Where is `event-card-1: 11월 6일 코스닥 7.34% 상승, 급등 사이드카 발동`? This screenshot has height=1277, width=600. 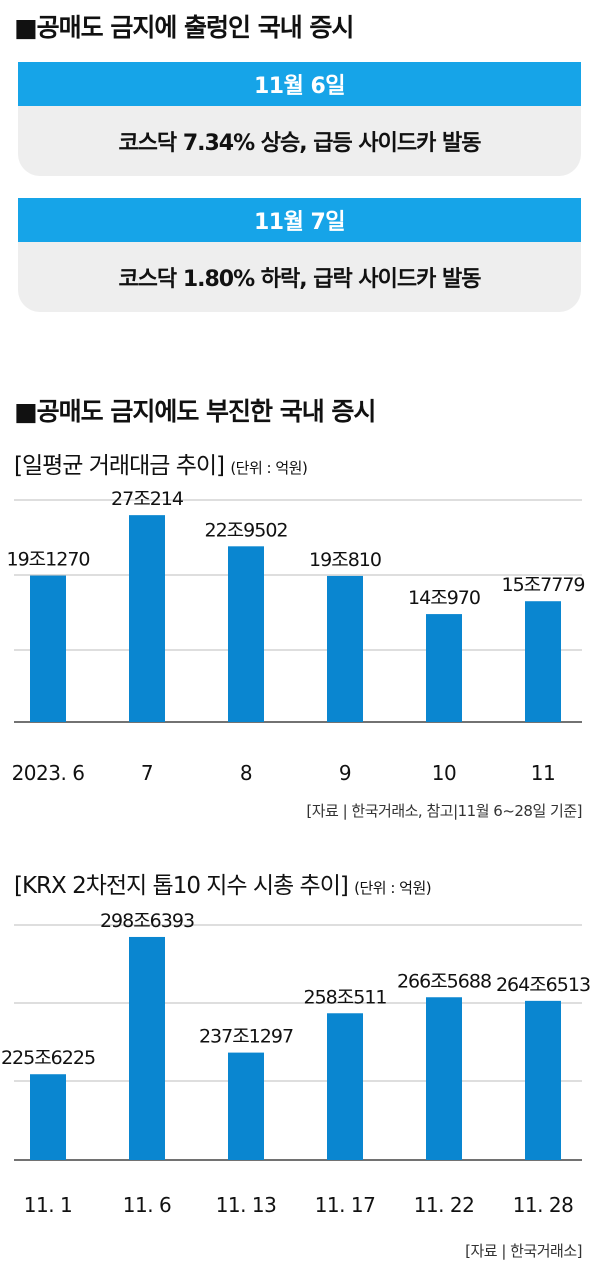 event-card-1: 11월 6일 코스닥 7.34% 상승, 급등 사이드카 발동 is located at coordinates (299, 119).